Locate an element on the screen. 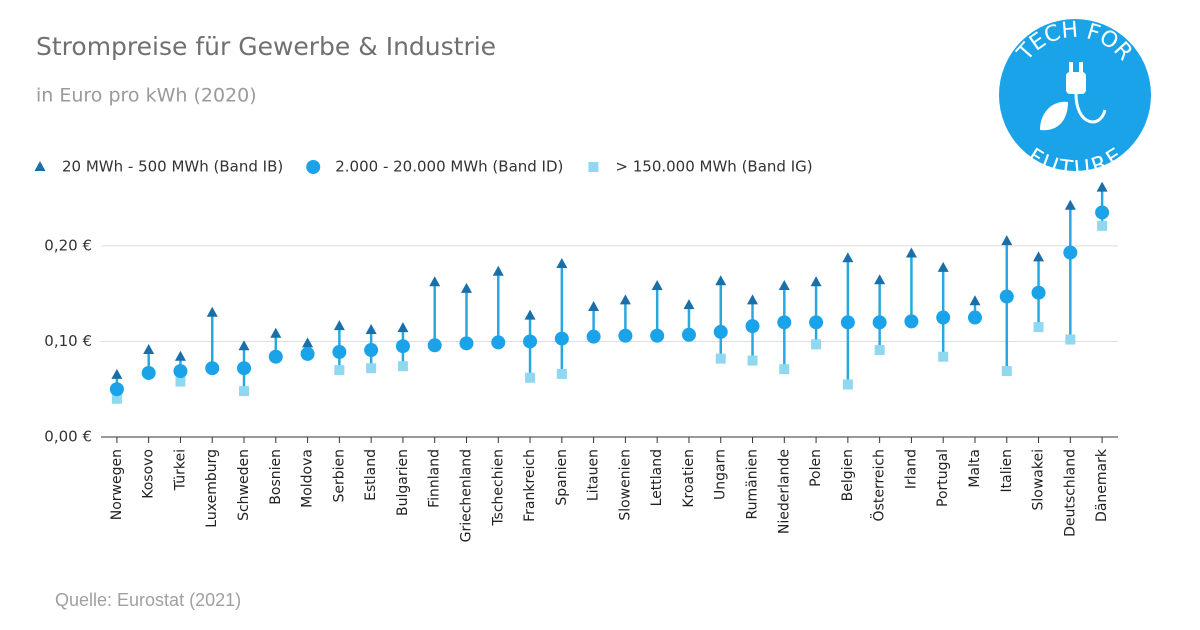 The width and height of the screenshot is (1200, 630). x-tick-label: Polen is located at coordinates (816, 468).